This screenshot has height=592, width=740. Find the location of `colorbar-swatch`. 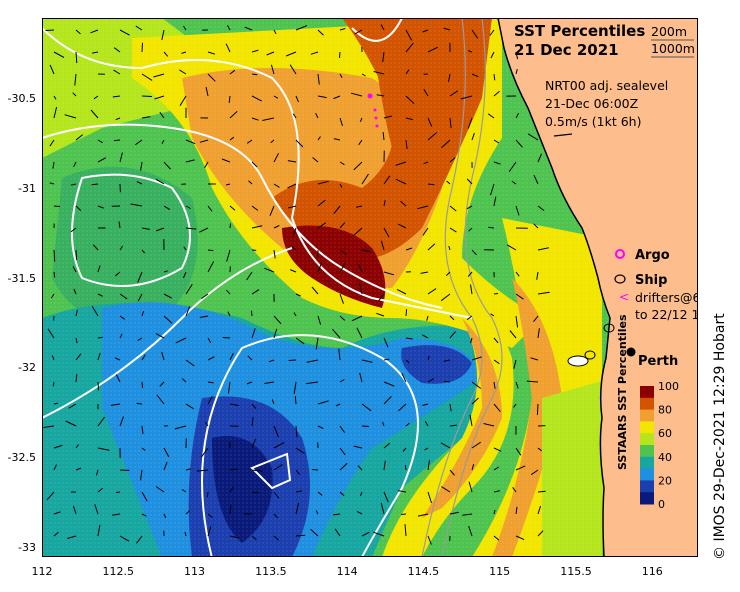

colorbar-swatch is located at coordinates (647, 404).